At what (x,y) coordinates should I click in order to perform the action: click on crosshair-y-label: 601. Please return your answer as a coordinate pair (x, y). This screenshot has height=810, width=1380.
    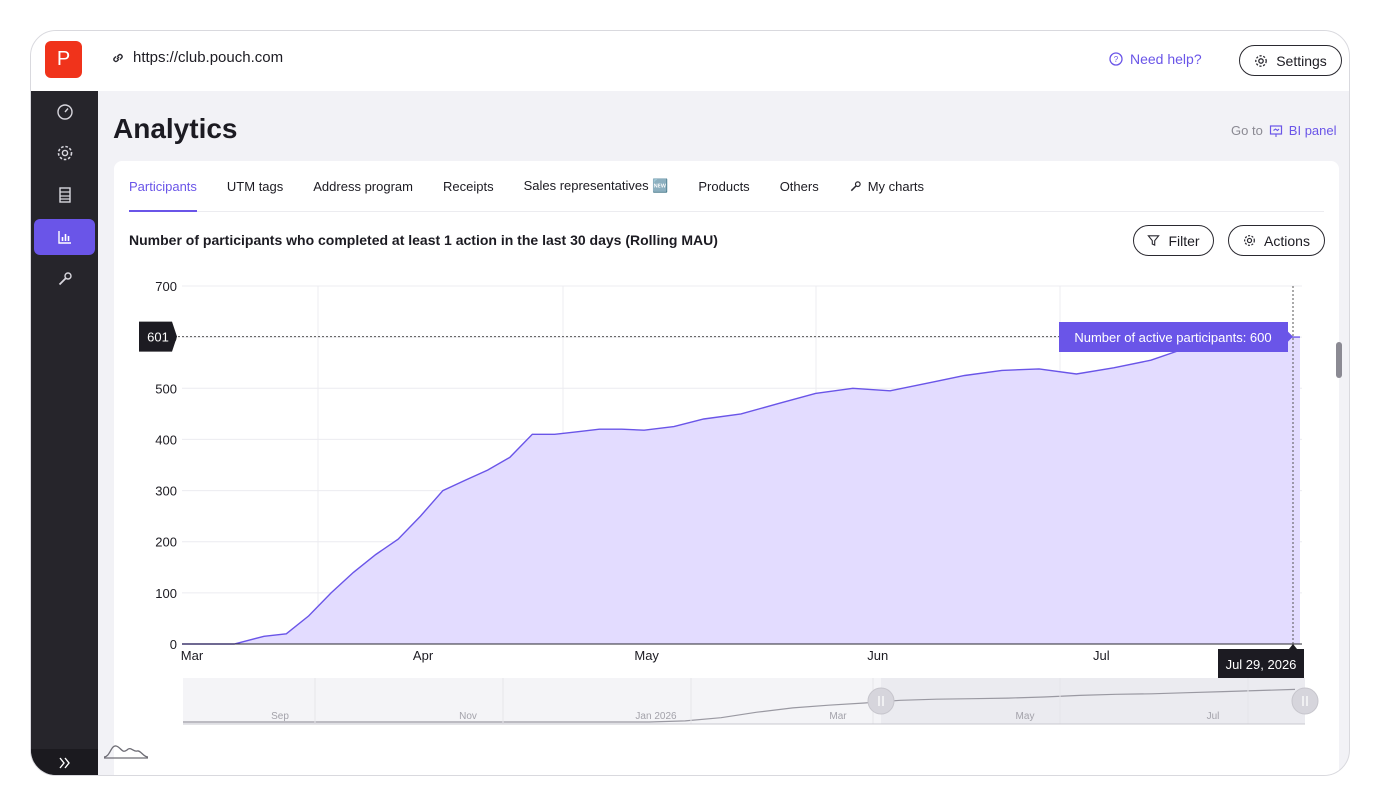
    Looking at the image, I should click on (158, 337).